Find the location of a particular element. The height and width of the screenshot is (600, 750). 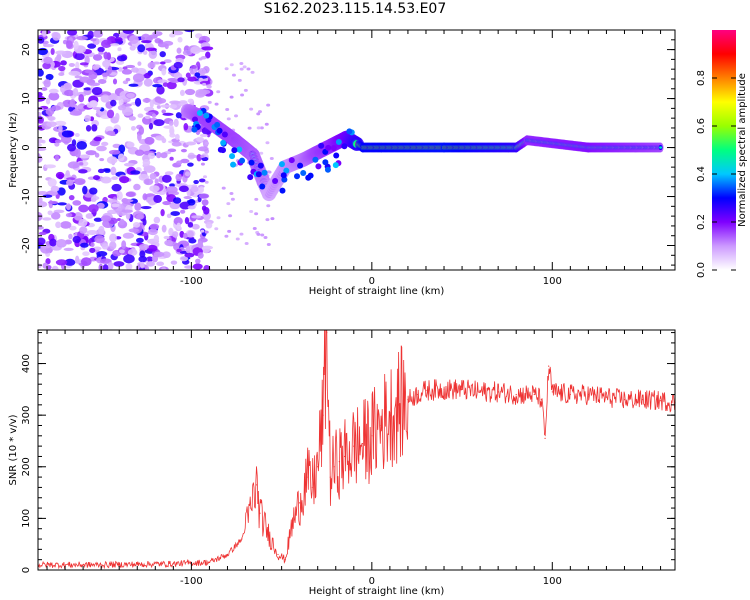

y-tick-label: -20 is located at coordinates (26, 245).